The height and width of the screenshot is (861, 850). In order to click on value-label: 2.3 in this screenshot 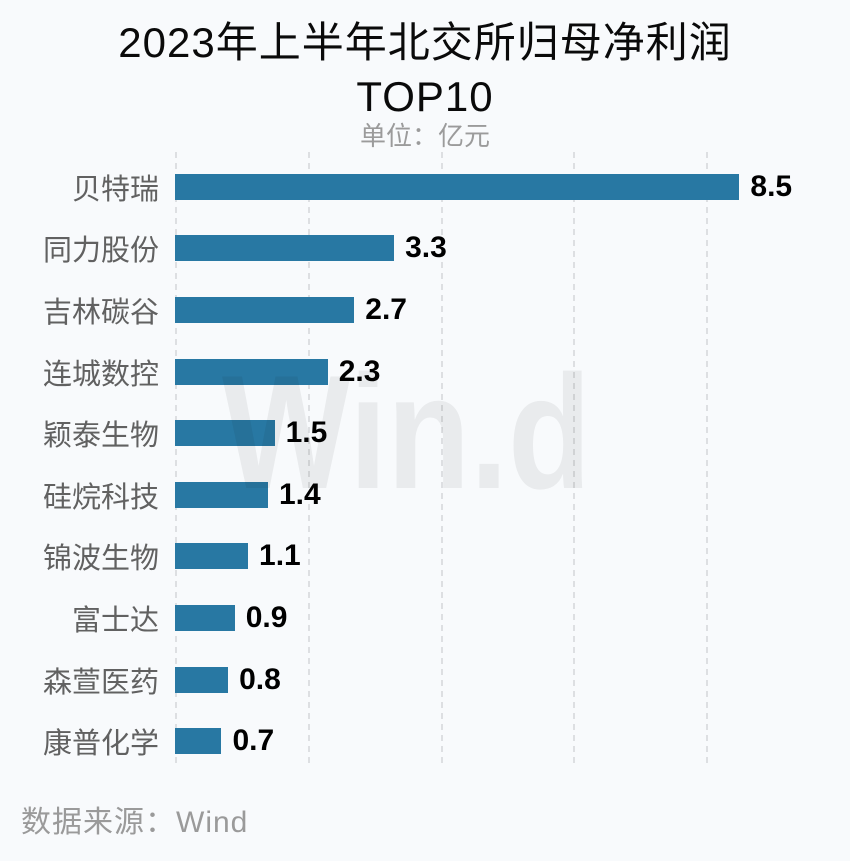, I will do `click(359, 371)`.